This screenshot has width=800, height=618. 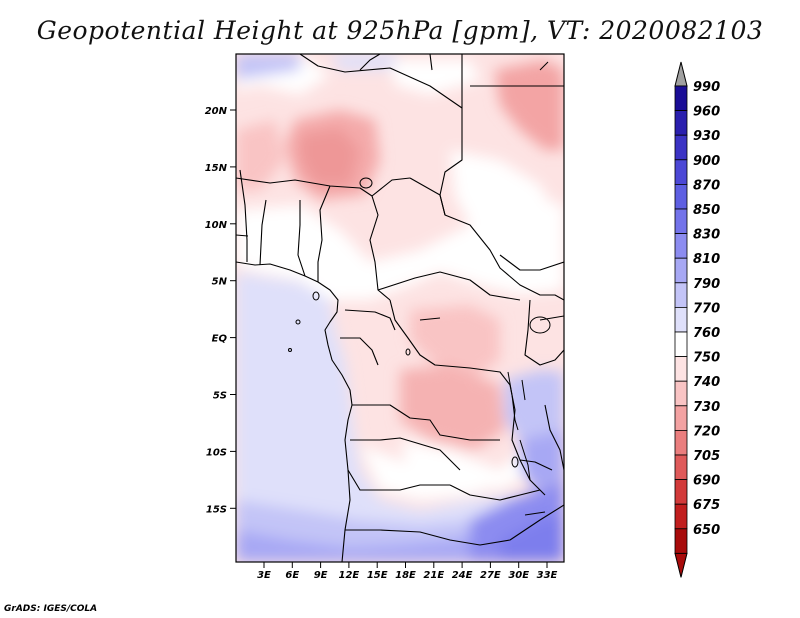 I want to click on lon-tick-label: 33E, so click(x=547, y=575).